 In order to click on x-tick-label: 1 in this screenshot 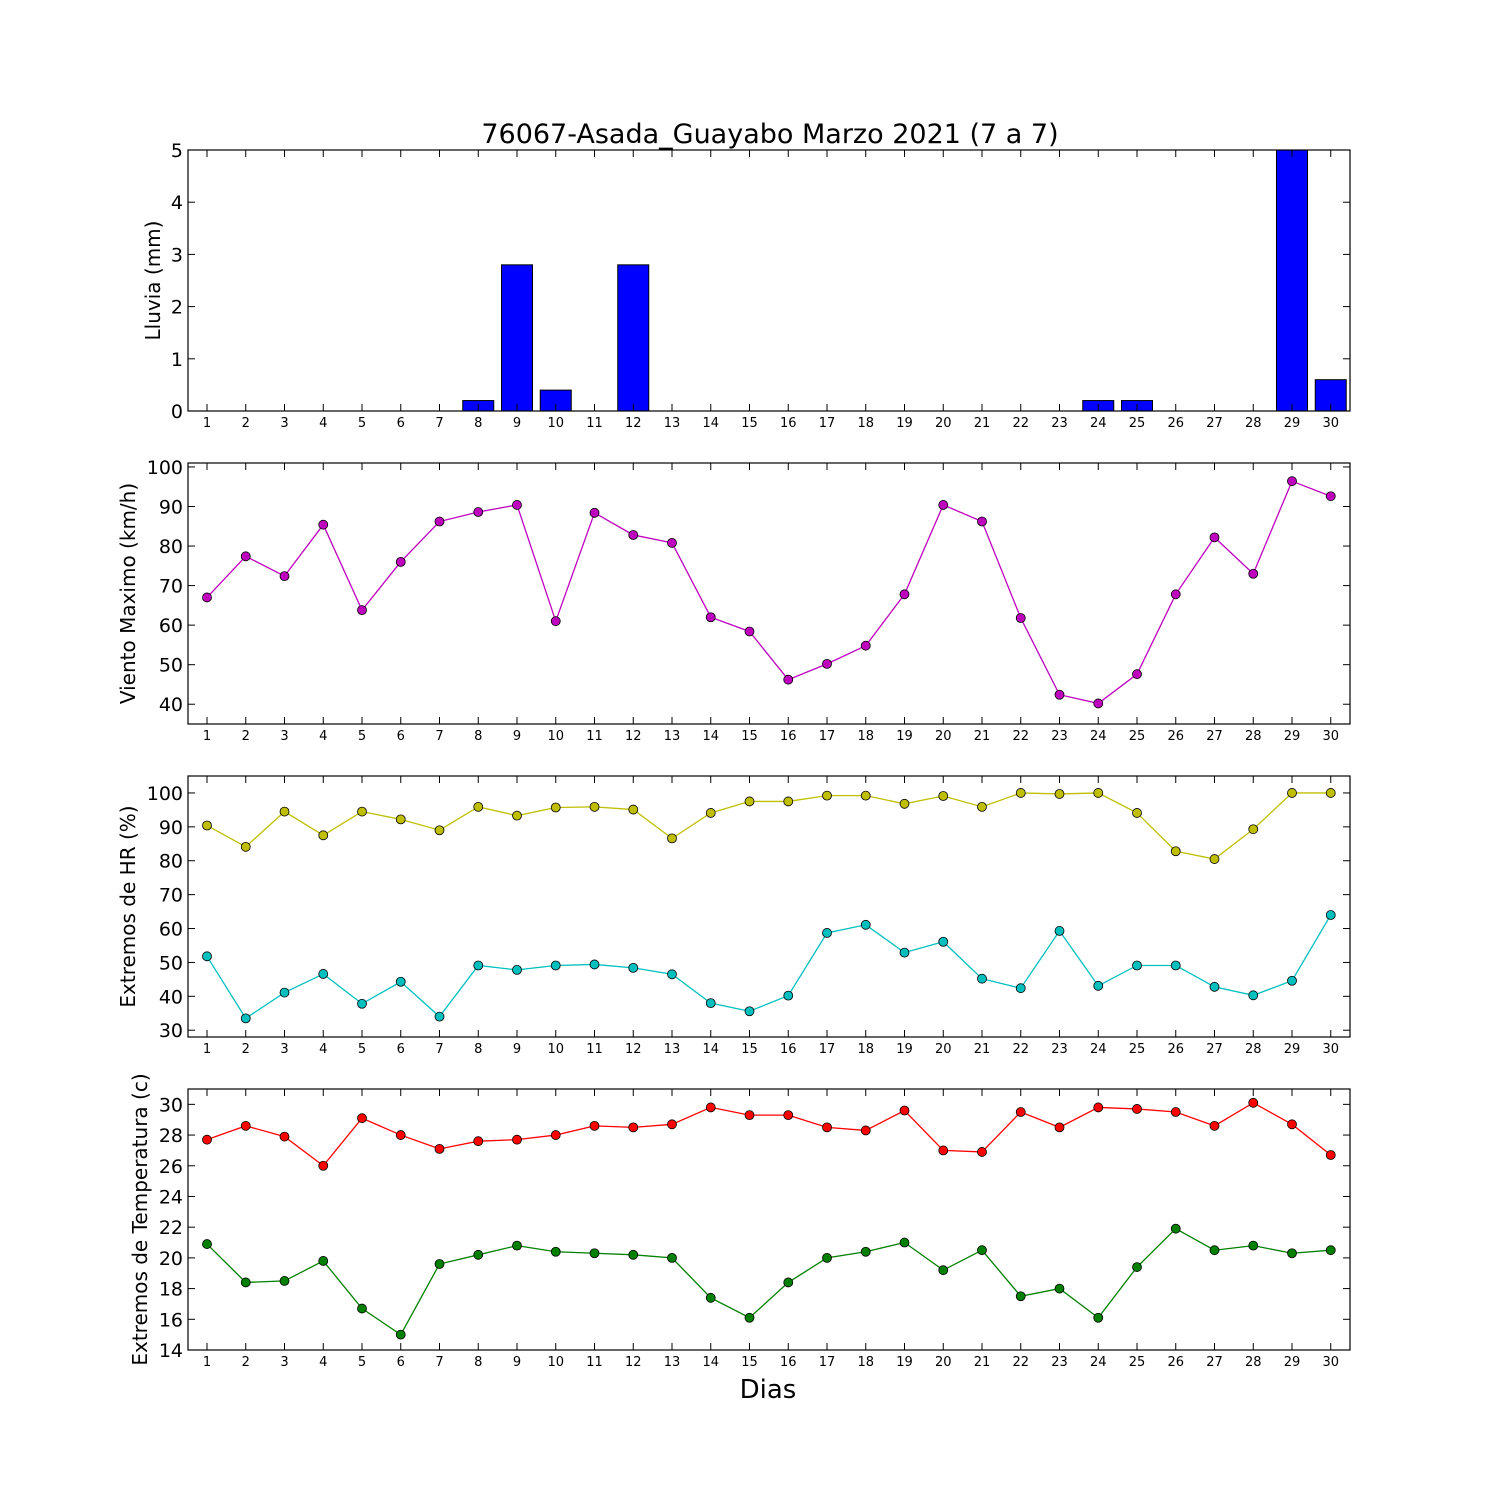, I will do `click(207, 1362)`.